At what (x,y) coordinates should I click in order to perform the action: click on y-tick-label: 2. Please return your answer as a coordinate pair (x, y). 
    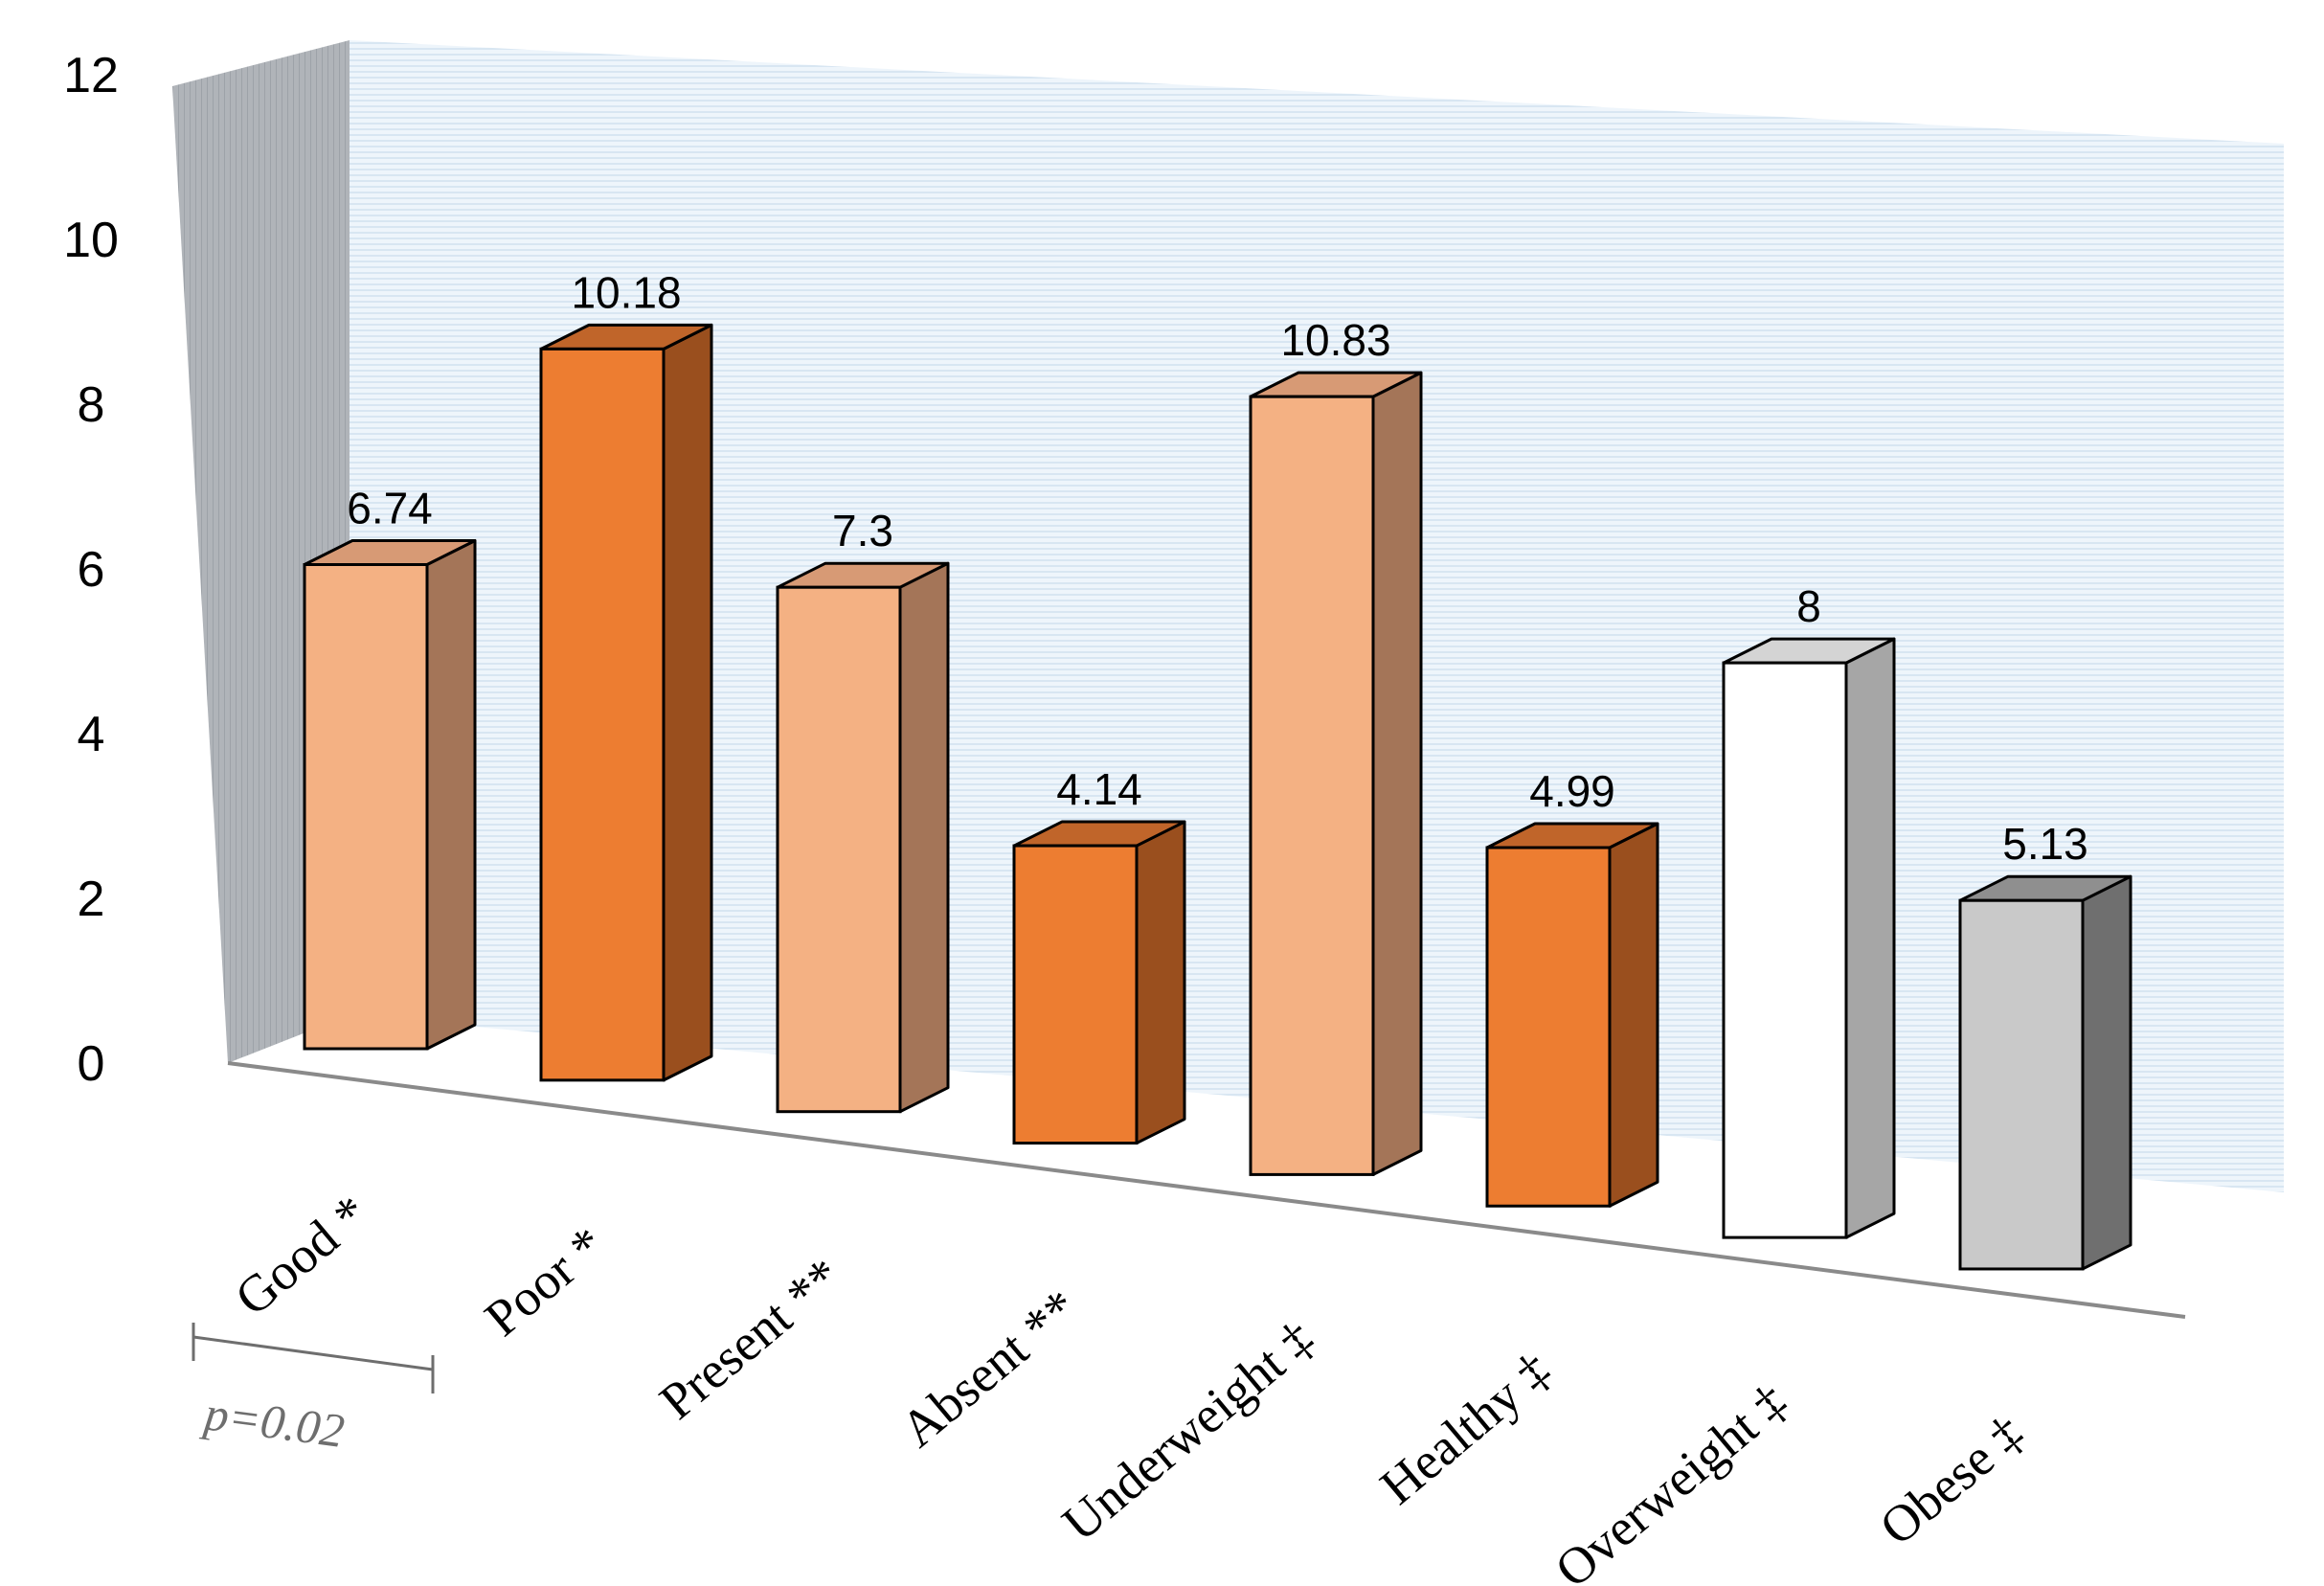
    Looking at the image, I should click on (91, 899).